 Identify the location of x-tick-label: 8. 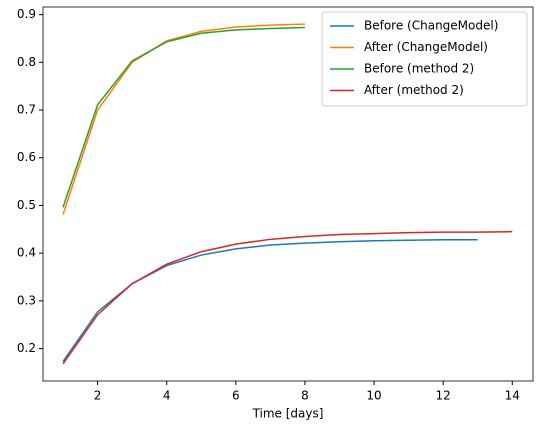
(305, 396).